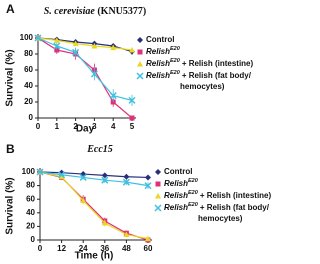  What do you see at coordinates (70, 11) in the screenshot?
I see `title-main: S. cerevisiae` at bounding box center [70, 11].